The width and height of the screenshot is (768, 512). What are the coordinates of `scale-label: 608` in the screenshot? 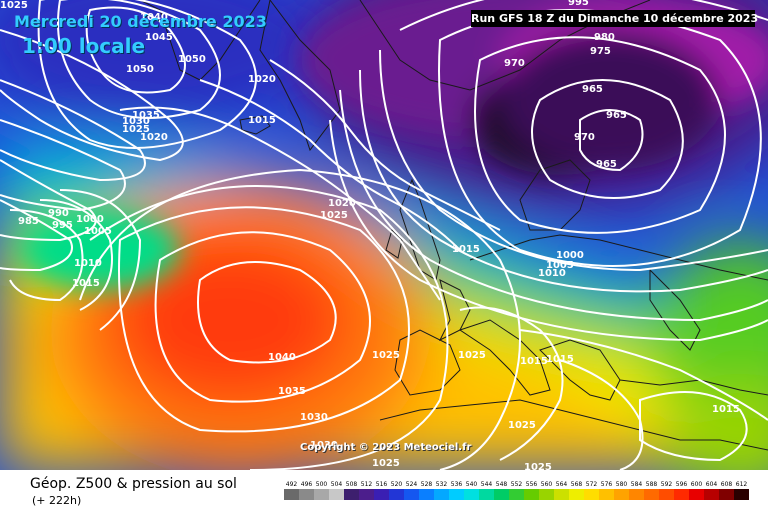 It's located at (727, 484).